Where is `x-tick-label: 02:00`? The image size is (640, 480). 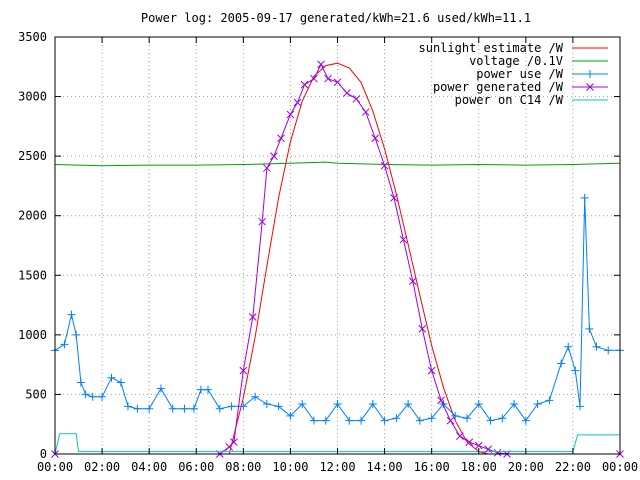 x-tick-label: 02:00 is located at coordinates (102, 467).